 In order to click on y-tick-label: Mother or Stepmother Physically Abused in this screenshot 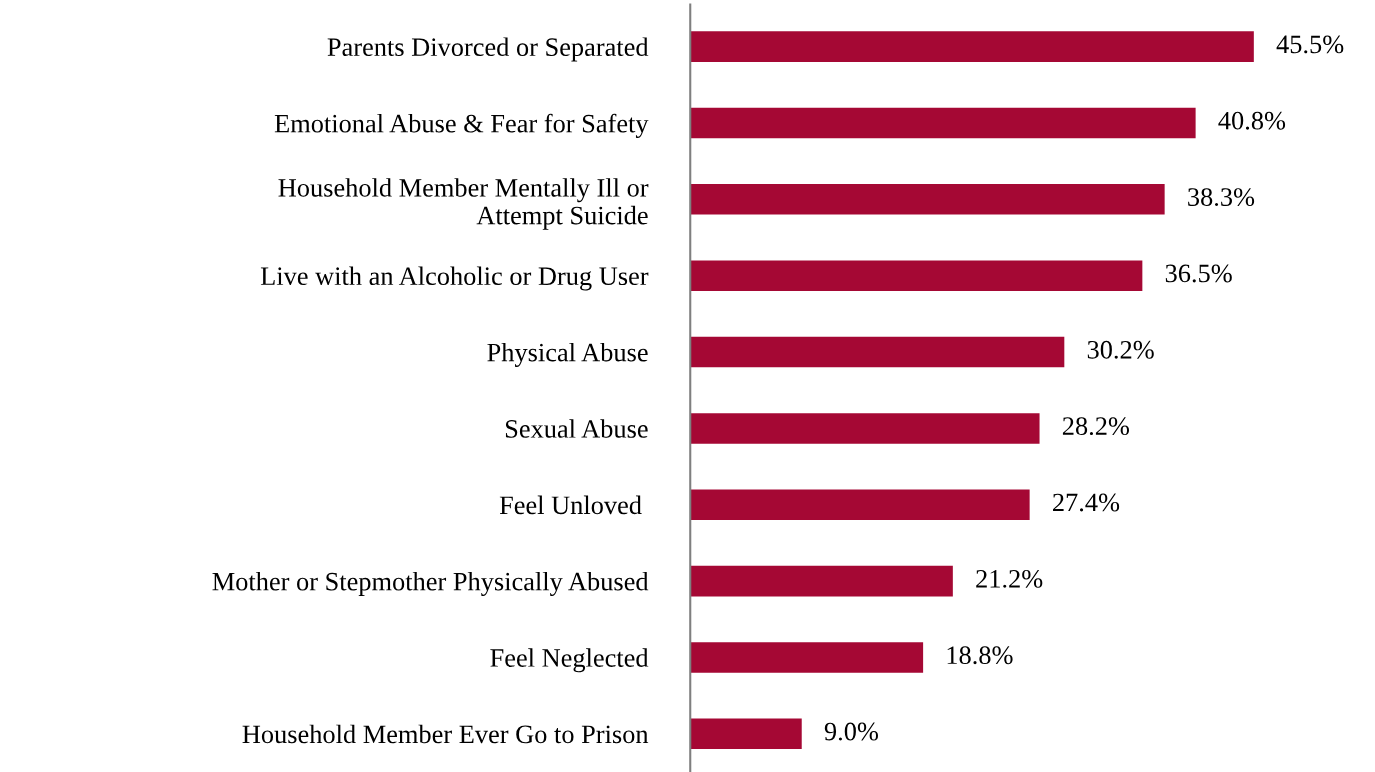, I will do `click(430, 583)`.